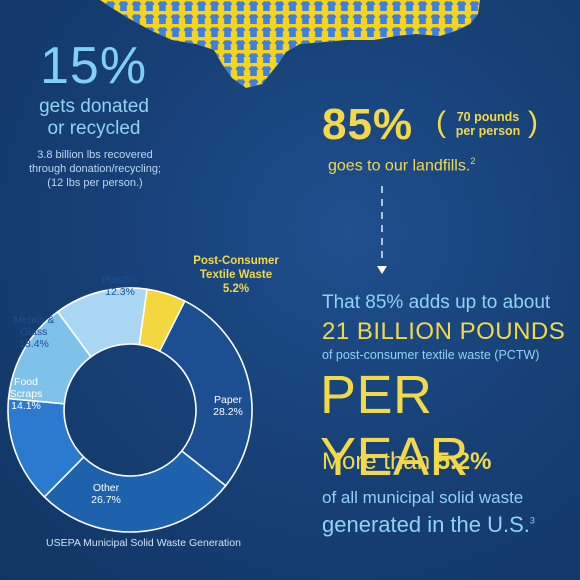 The width and height of the screenshot is (580, 580). Describe the element at coordinates (102, 322) in the screenshot. I see `slice-plastics` at that location.